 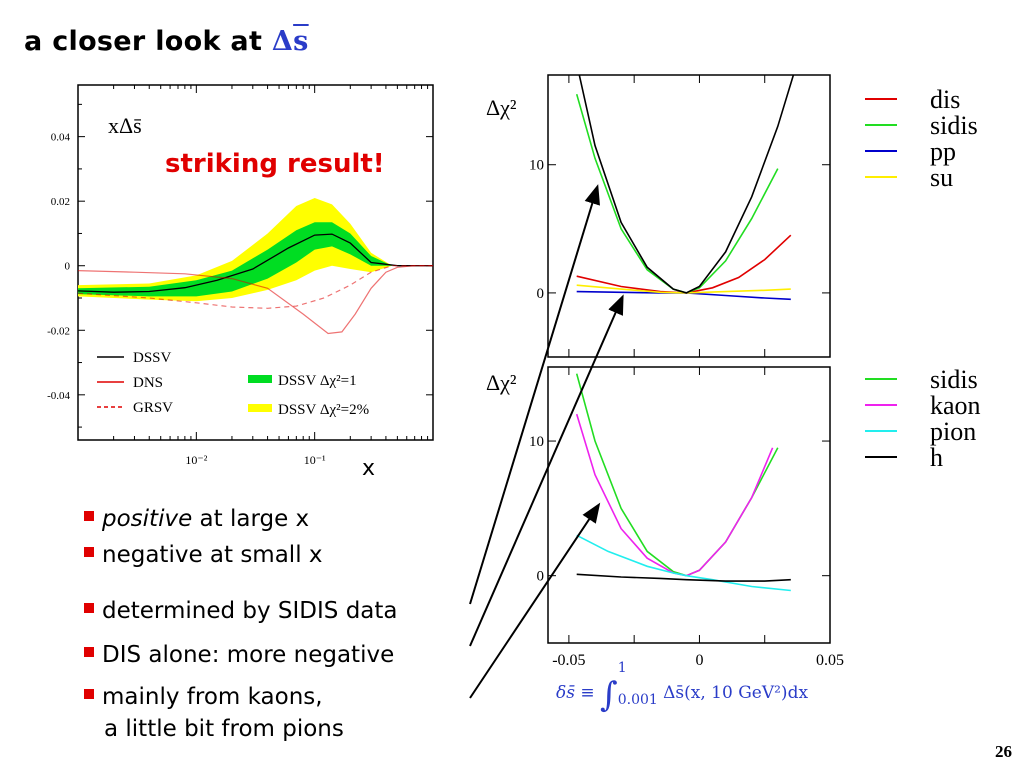 I want to click on chart-delta-chi2-top: 10 0 Δχ², so click(x=658, y=216).